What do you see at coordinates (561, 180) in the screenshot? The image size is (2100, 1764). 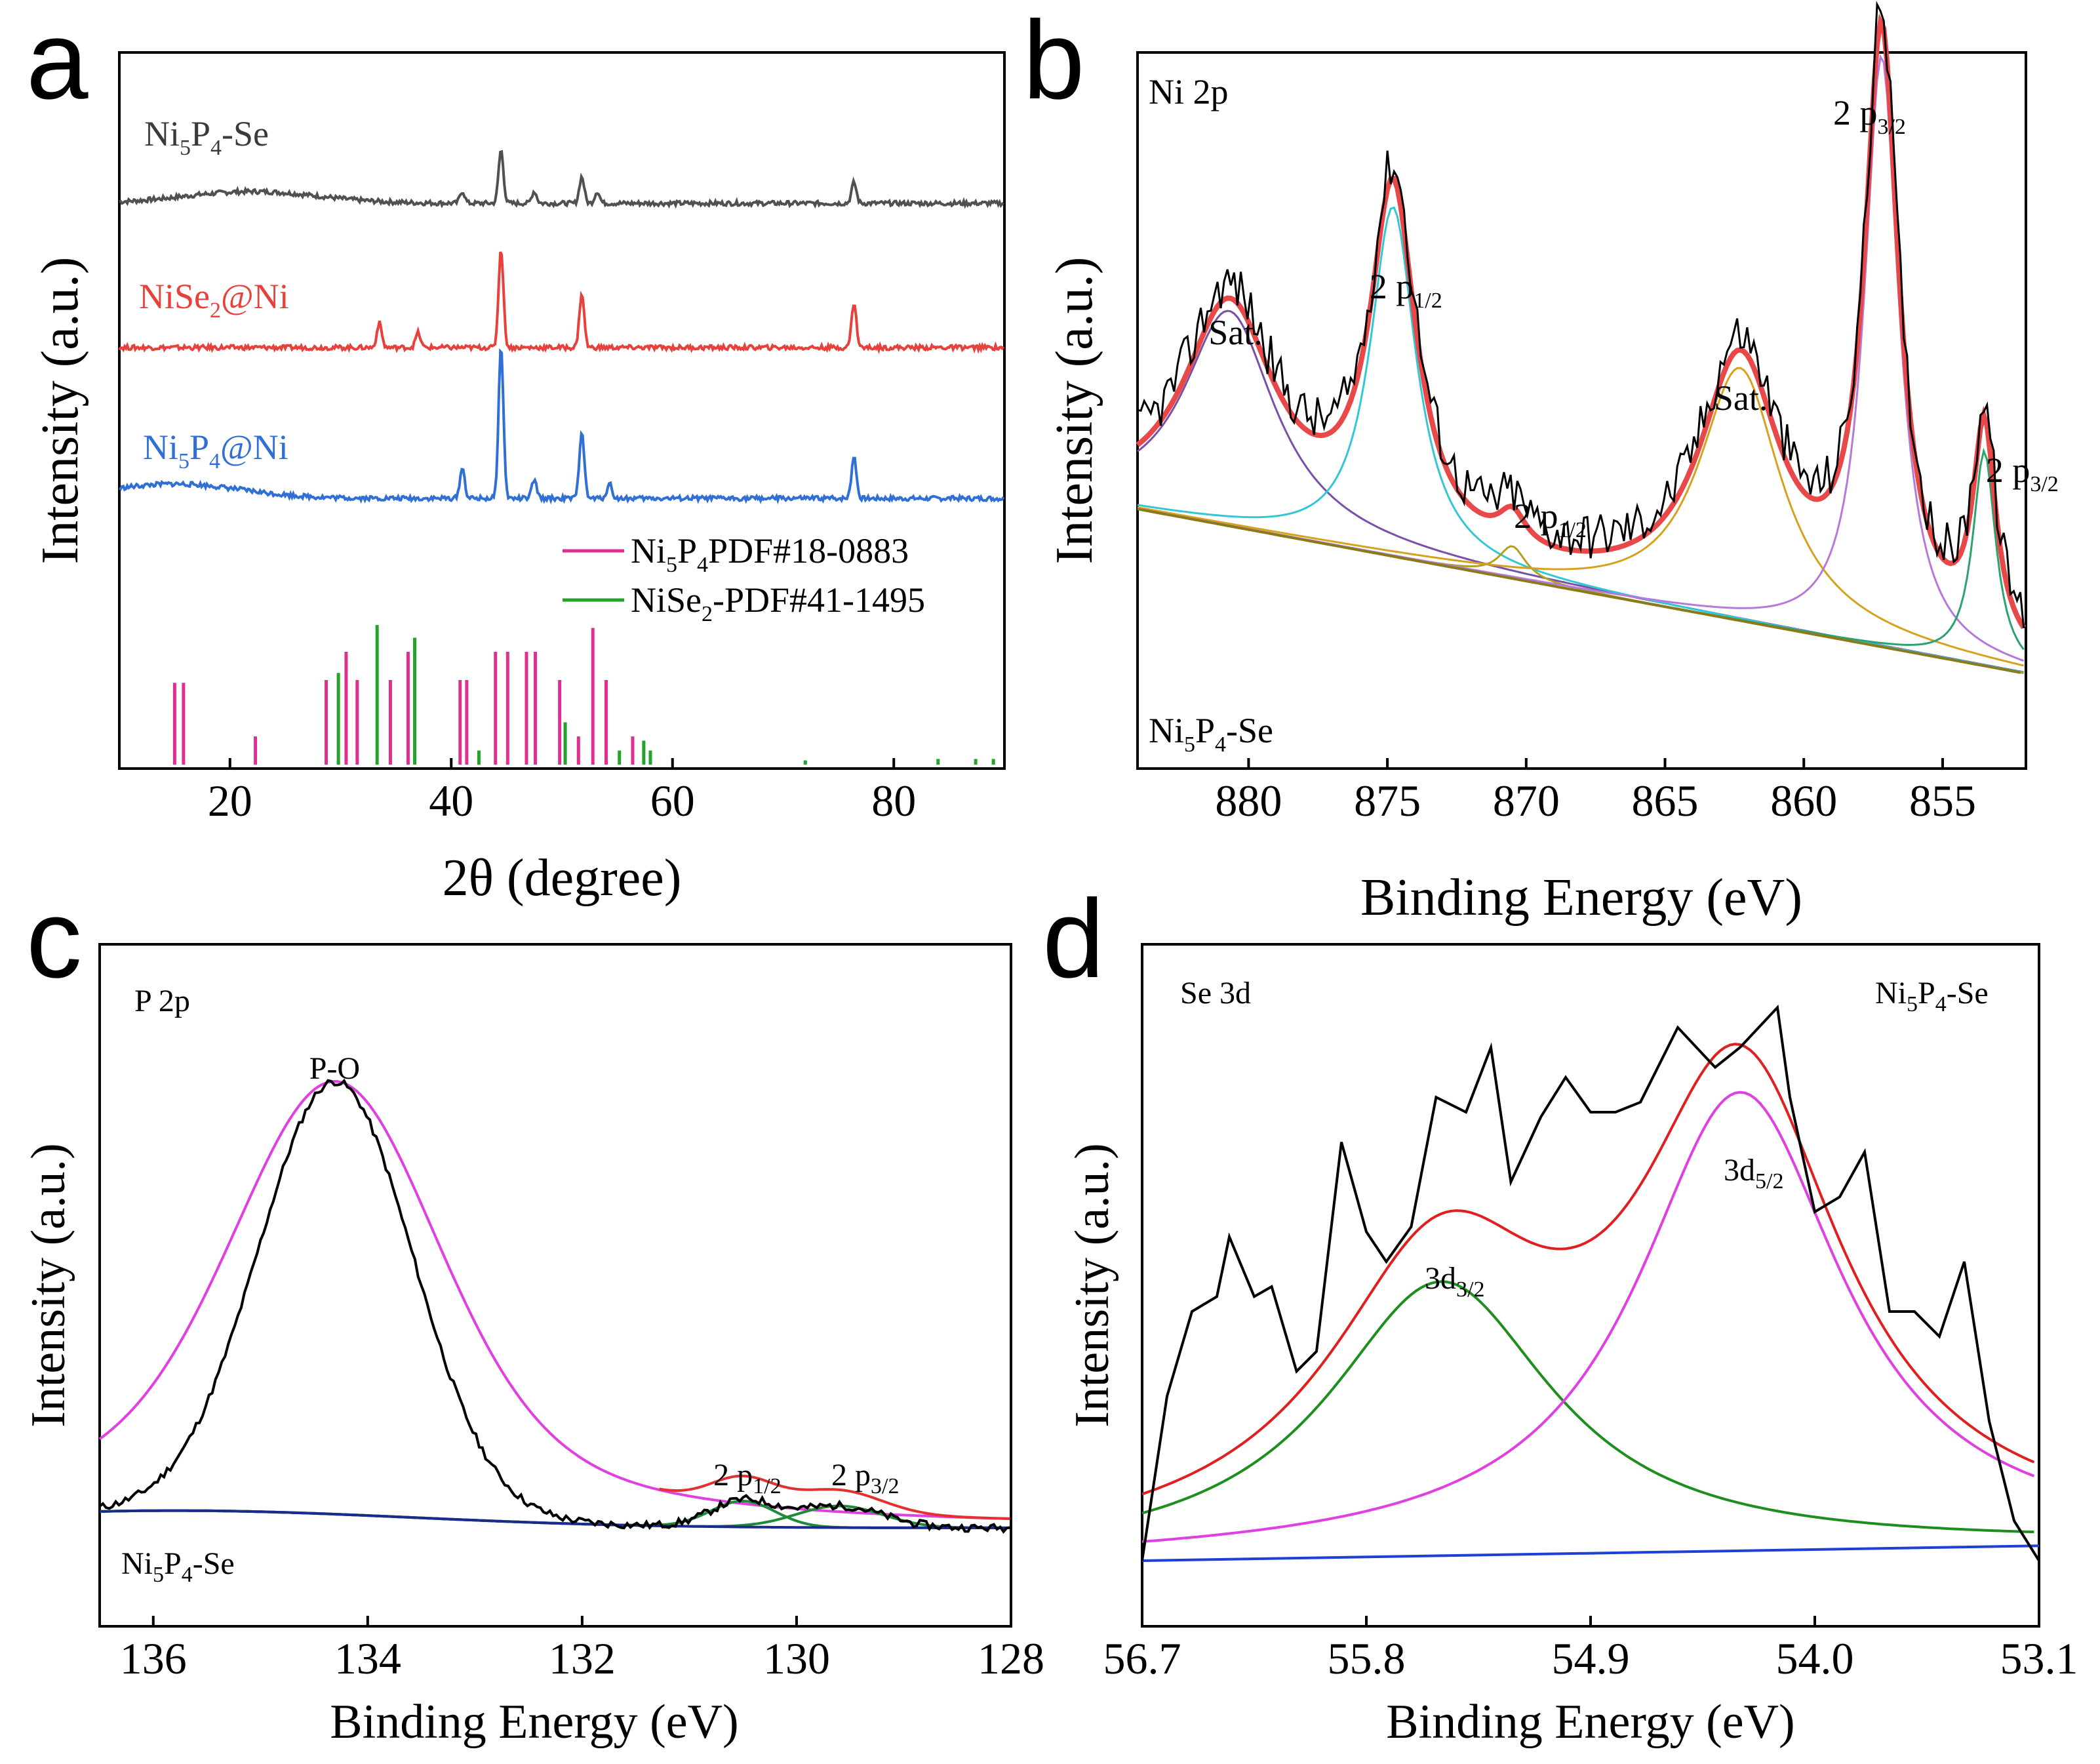 I see `xrd-series-Ni5P4-Se` at bounding box center [561, 180].